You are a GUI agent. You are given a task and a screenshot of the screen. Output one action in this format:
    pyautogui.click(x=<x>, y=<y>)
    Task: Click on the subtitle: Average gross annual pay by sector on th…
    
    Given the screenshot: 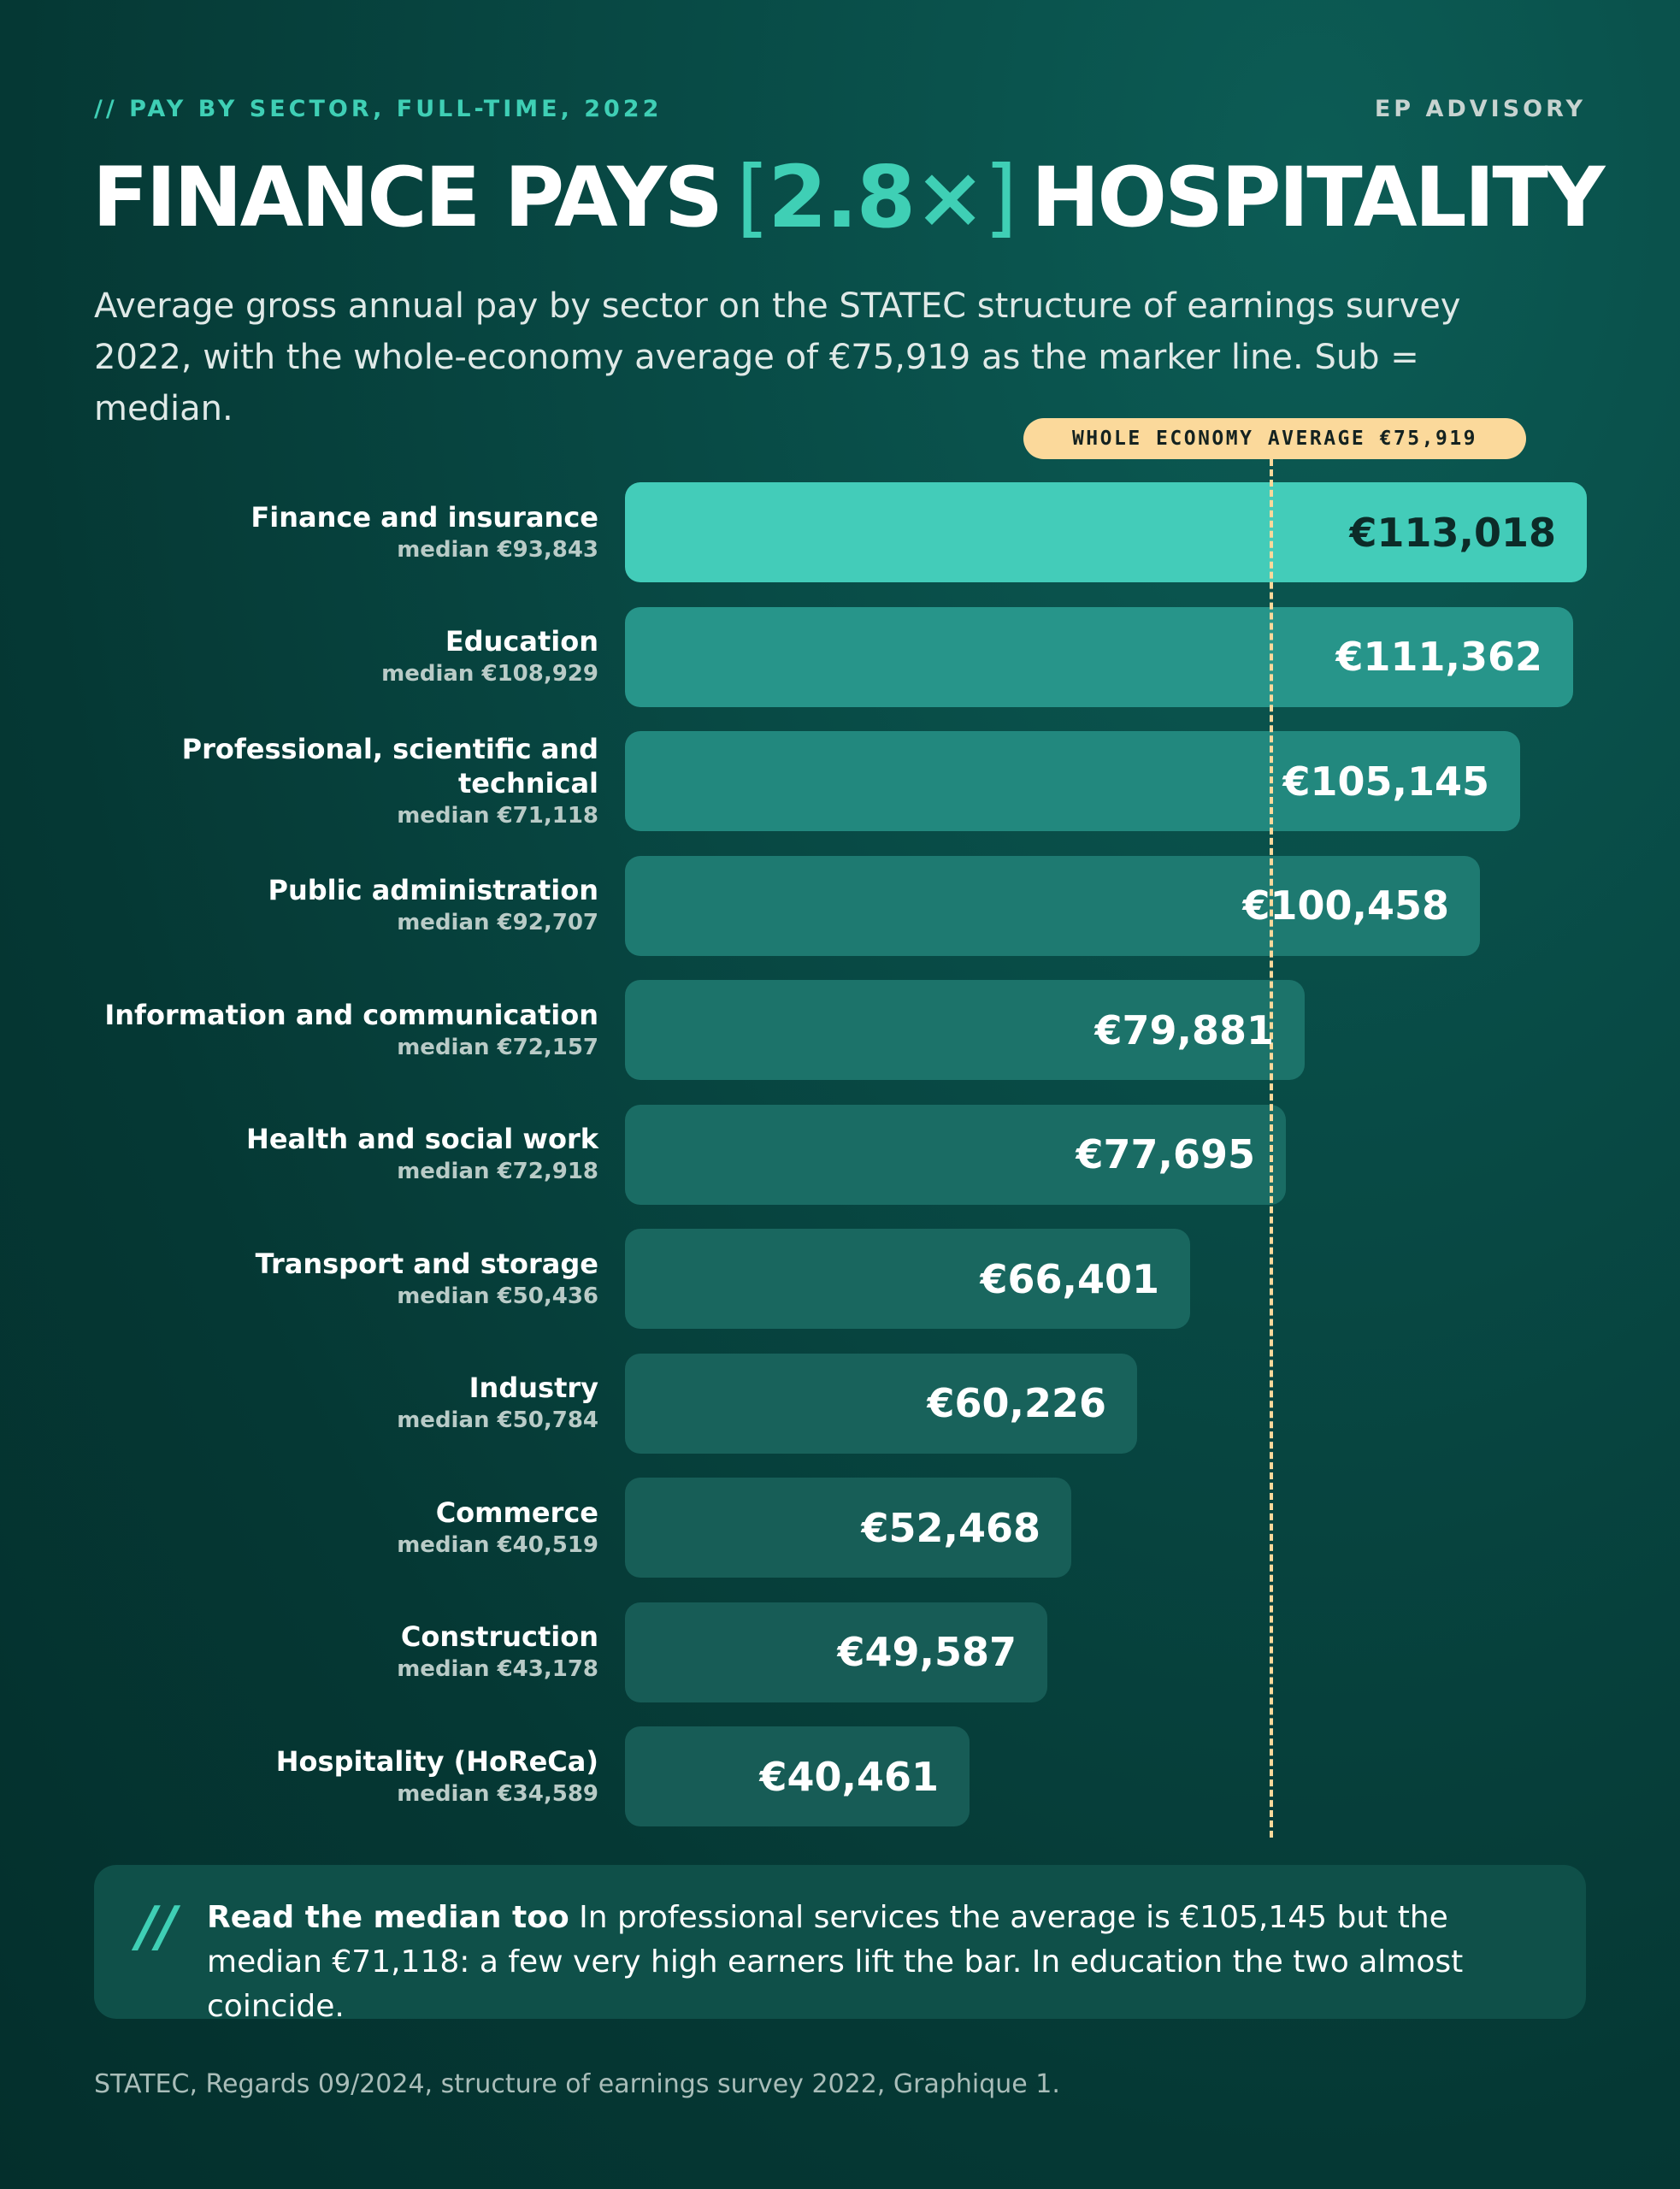 What is the action you would take?
    pyautogui.click(x=777, y=357)
    